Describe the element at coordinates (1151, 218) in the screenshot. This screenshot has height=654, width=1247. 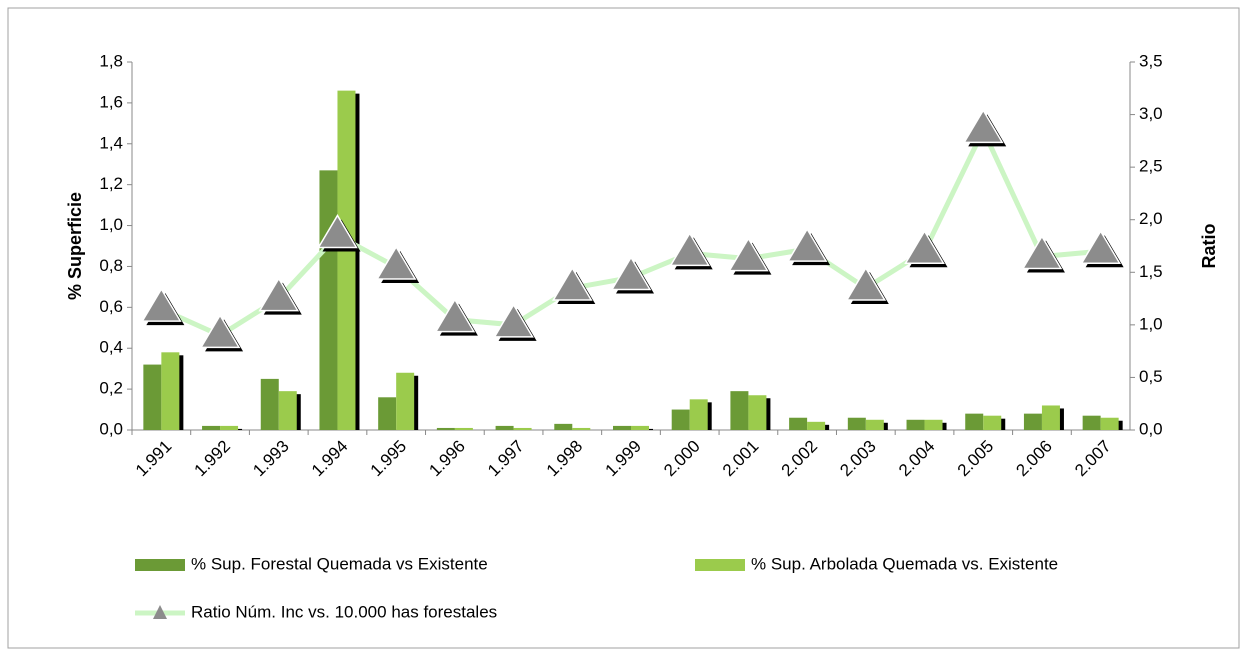
I see `y2-tick-label: 2,0` at that location.